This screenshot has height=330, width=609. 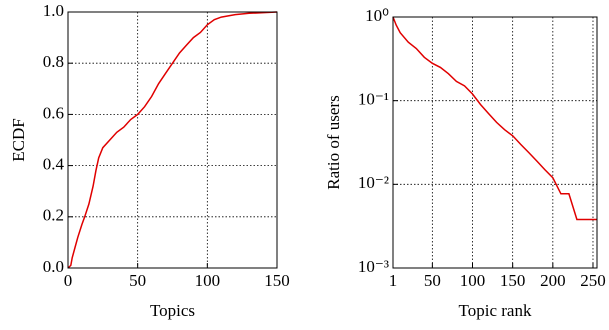 What do you see at coordinates (495, 310) in the screenshot?
I see `x-axis-label: Topic rank` at bounding box center [495, 310].